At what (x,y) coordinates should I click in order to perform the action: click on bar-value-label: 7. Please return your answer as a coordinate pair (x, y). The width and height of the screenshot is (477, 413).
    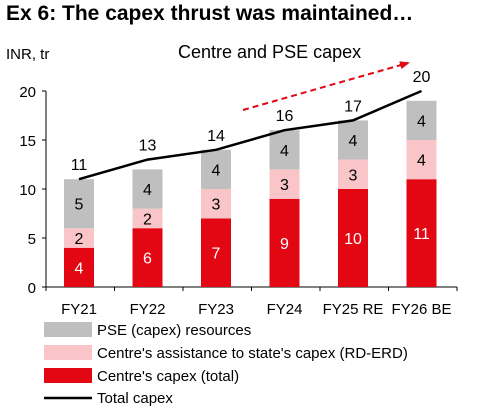
    Looking at the image, I should click on (216, 254).